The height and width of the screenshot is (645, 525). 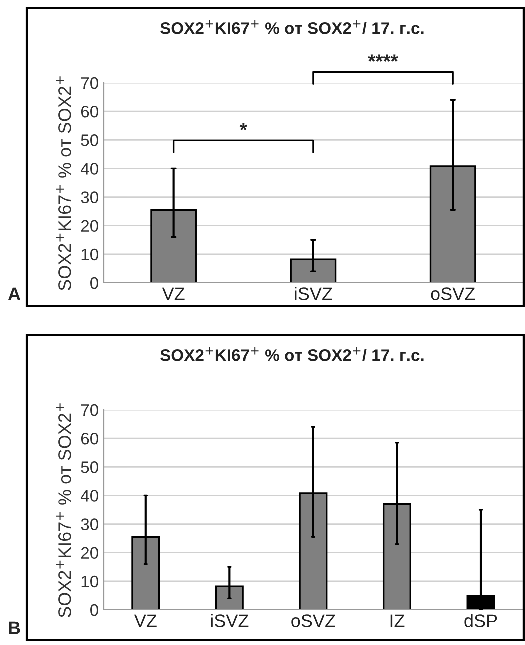 I want to click on text: B, so click(x=14, y=628).